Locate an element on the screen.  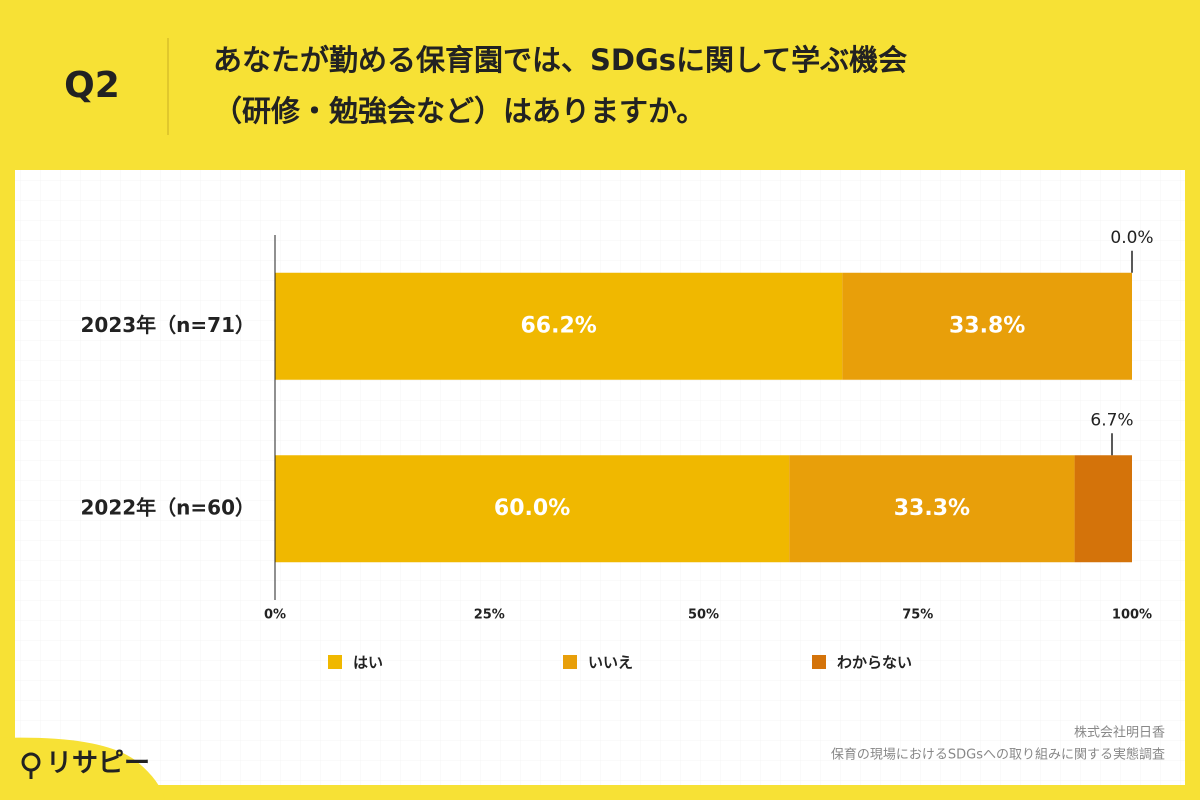
data-label: 0.0% is located at coordinates (1131, 238).